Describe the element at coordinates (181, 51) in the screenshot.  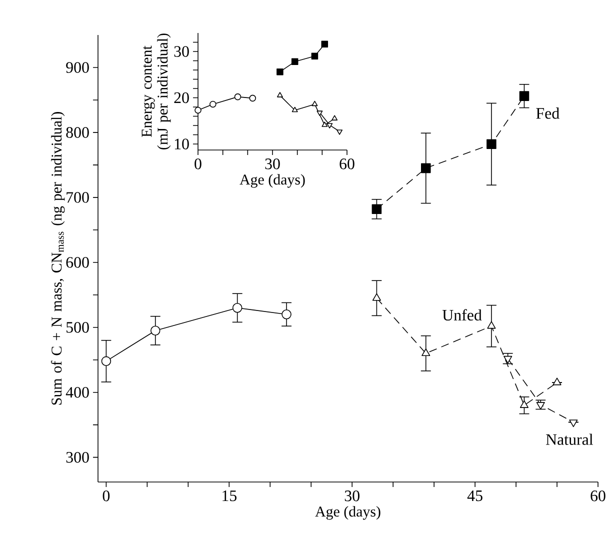
I see `y-tick-label: 30` at that location.